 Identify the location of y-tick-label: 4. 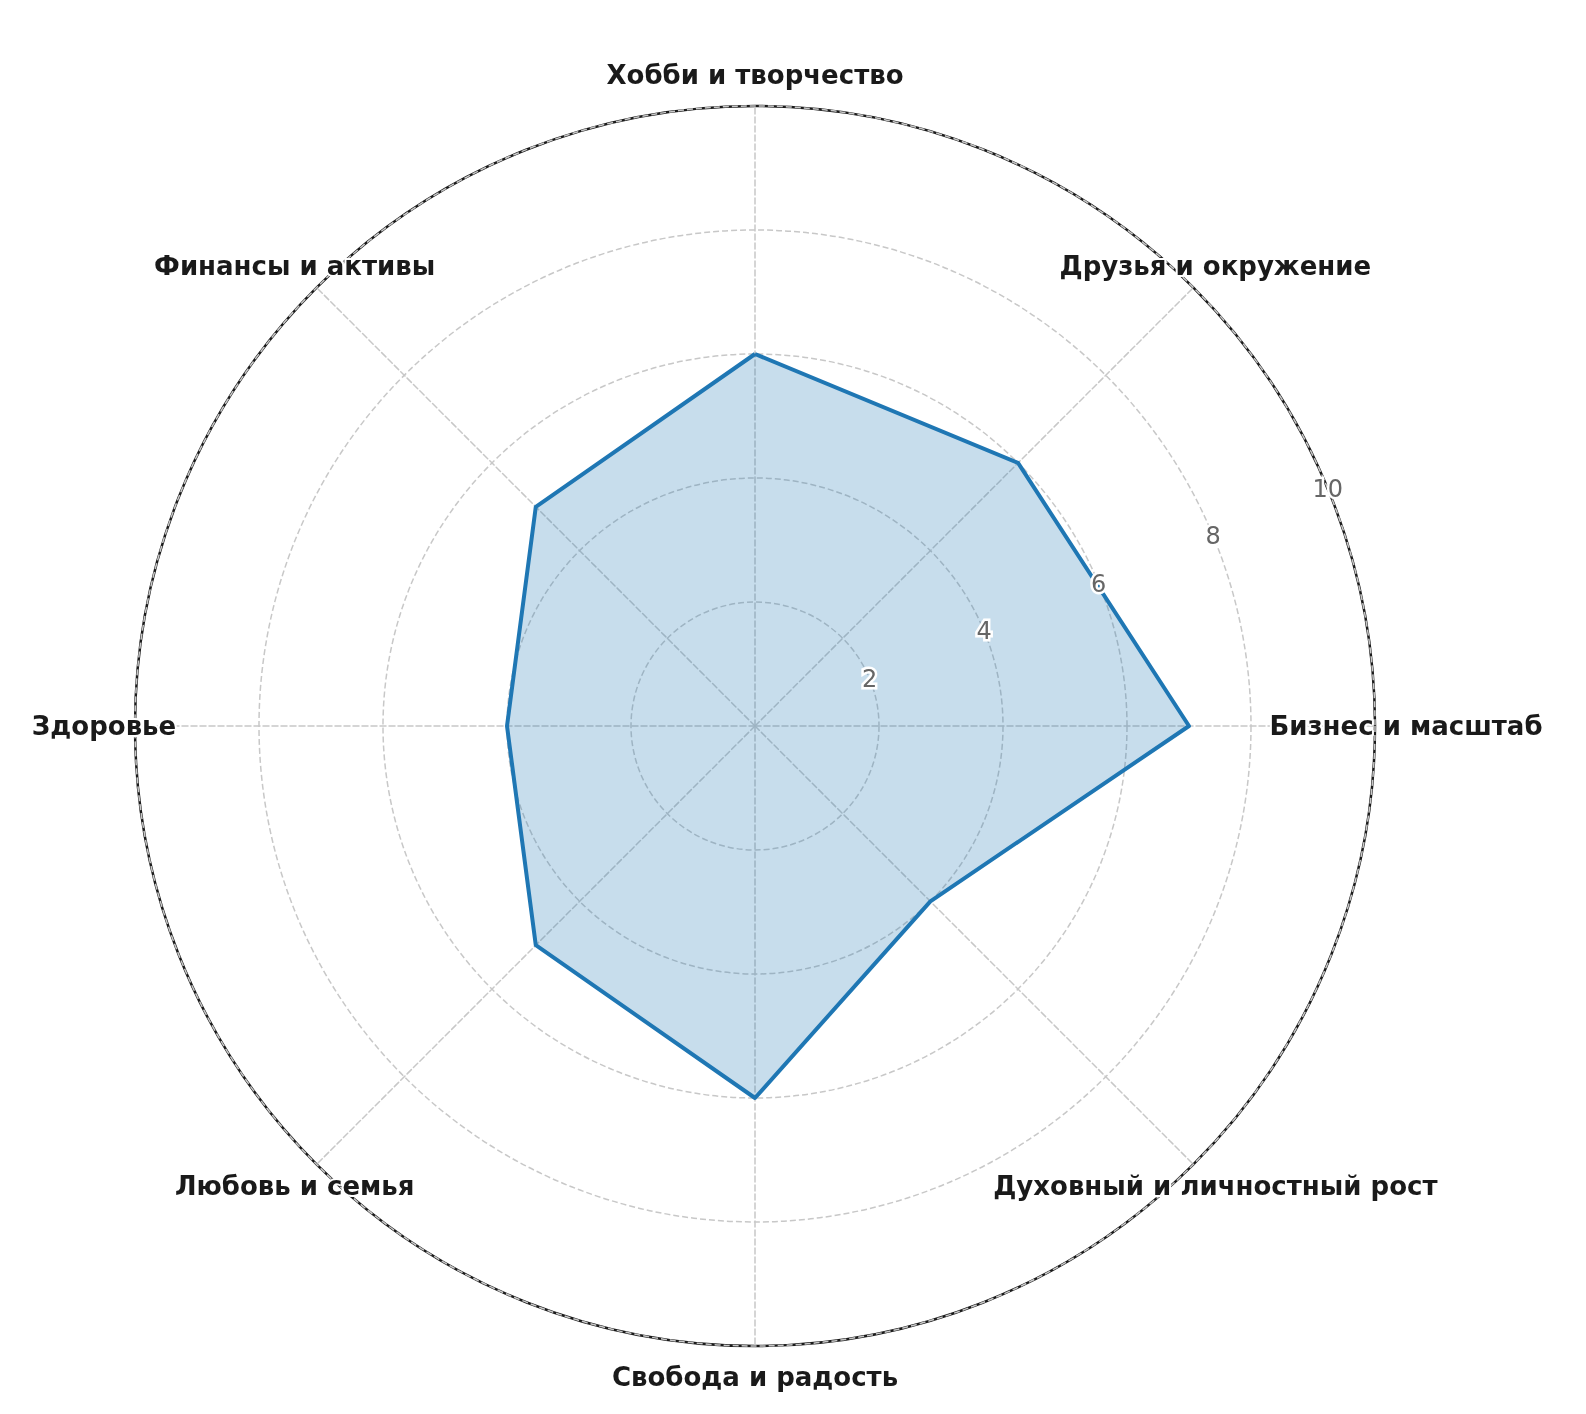
(984, 631).